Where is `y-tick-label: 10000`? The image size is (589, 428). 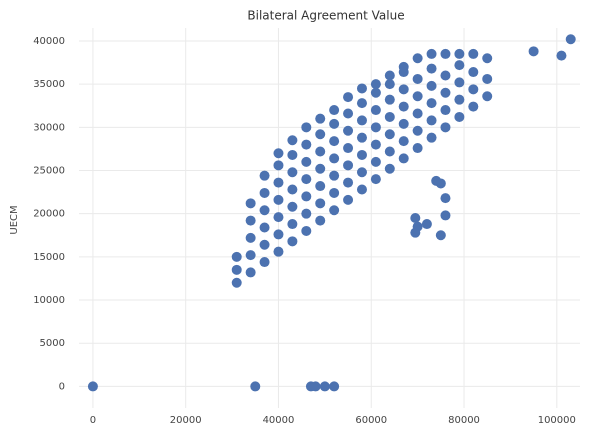
y-tick-label: 10000 is located at coordinates (49, 300).